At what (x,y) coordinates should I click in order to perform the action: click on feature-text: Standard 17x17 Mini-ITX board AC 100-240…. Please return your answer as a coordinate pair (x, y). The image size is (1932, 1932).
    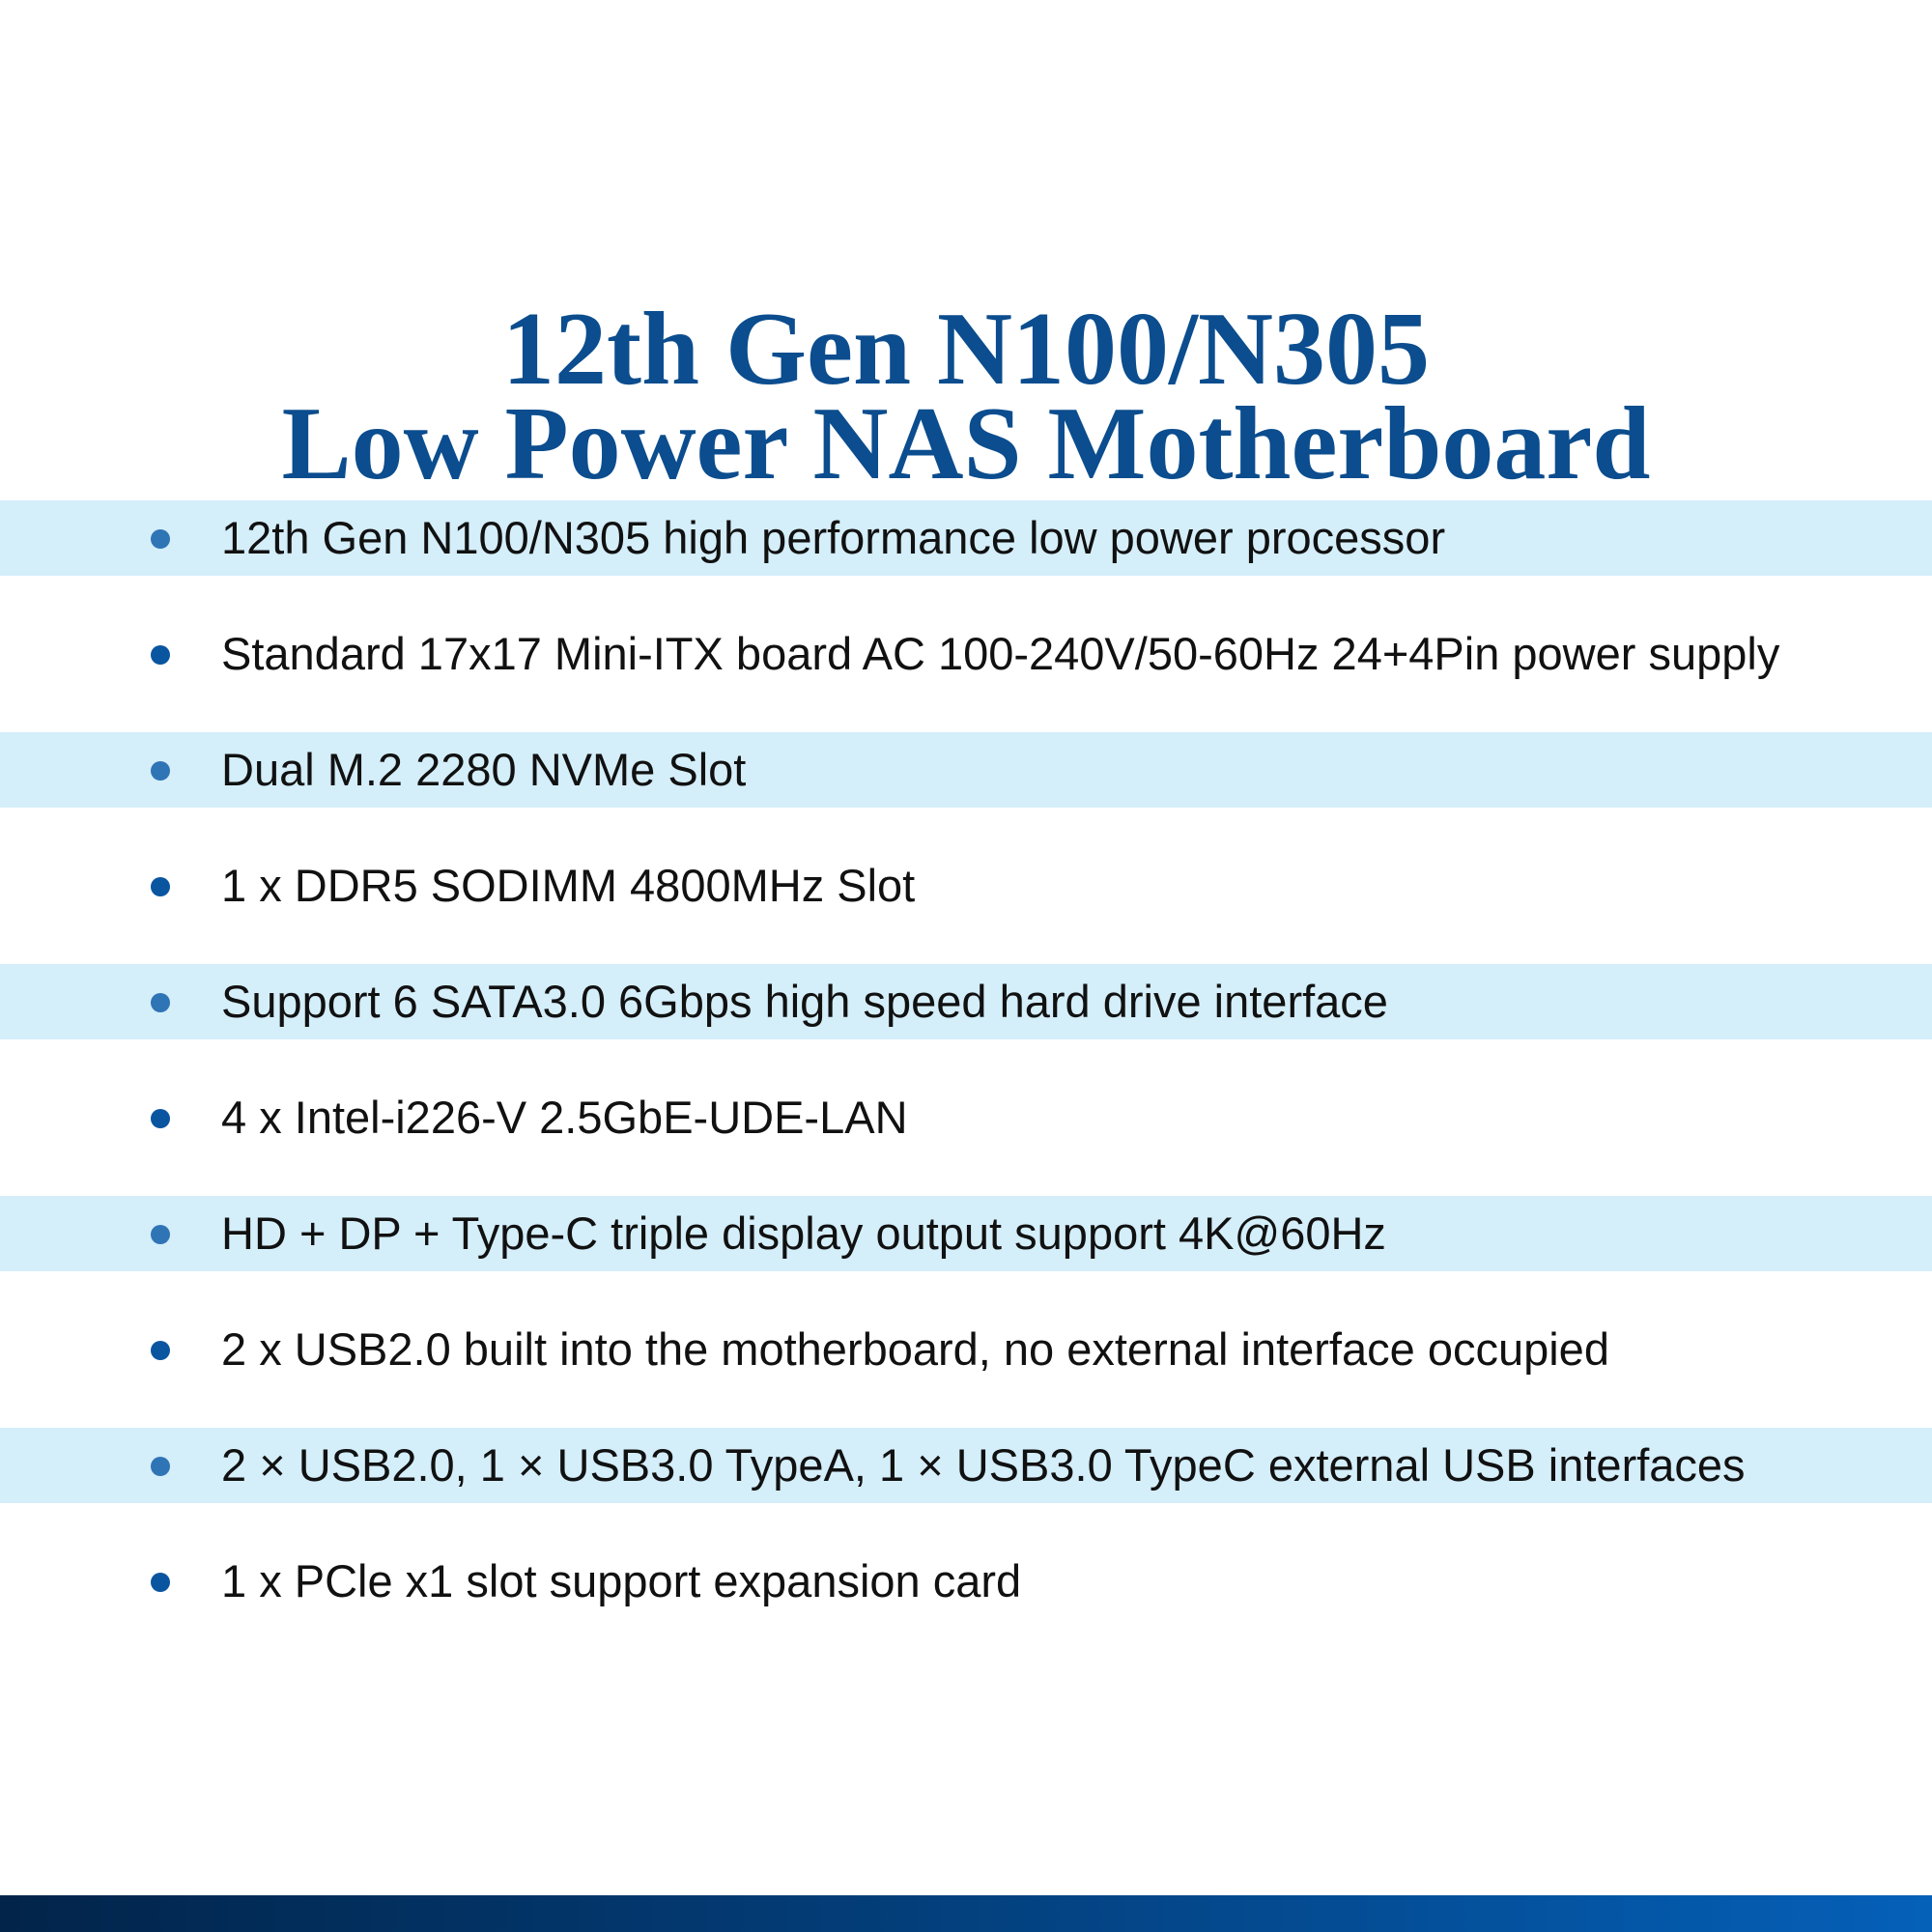
    Looking at the image, I should click on (1000, 653).